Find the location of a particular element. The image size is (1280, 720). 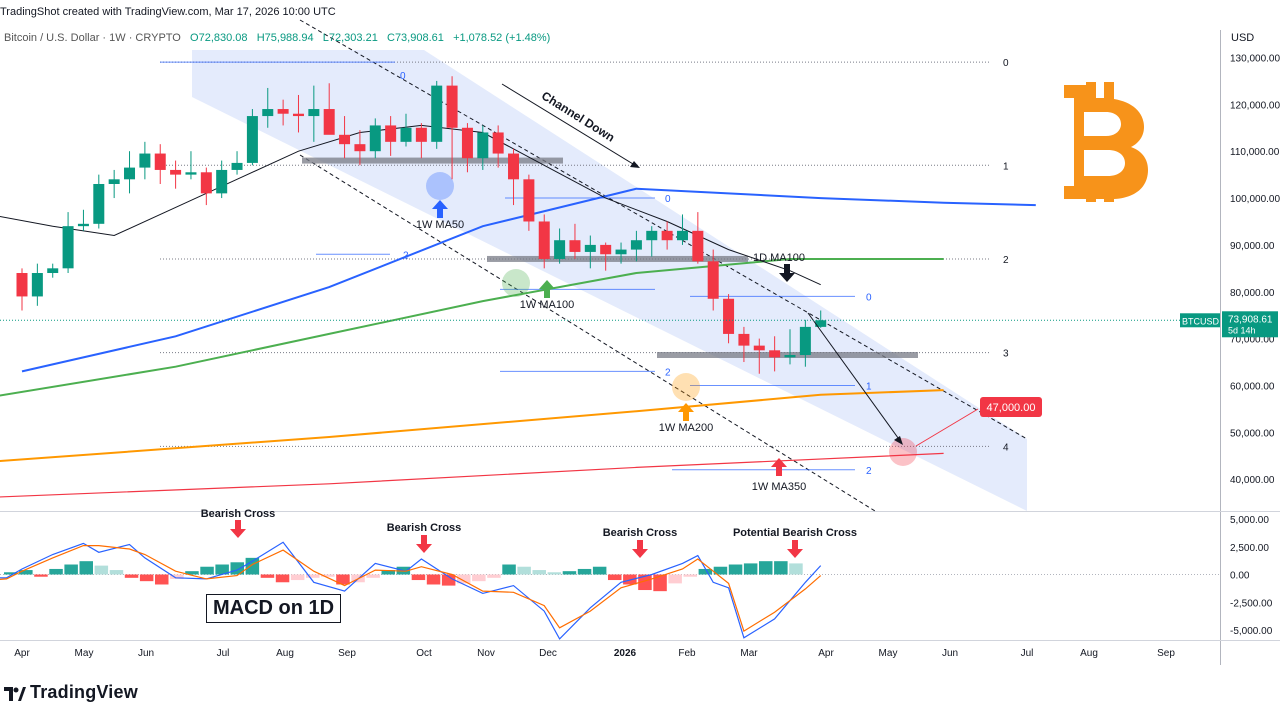

price-tick-label: 130,000.00 is located at coordinates (1255, 59).